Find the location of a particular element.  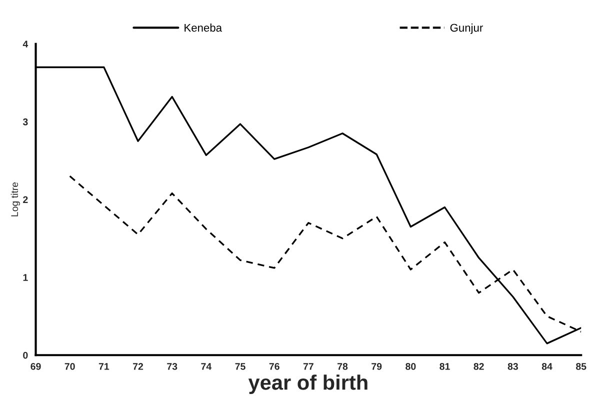

x-tick-label: 75 is located at coordinates (240, 366).